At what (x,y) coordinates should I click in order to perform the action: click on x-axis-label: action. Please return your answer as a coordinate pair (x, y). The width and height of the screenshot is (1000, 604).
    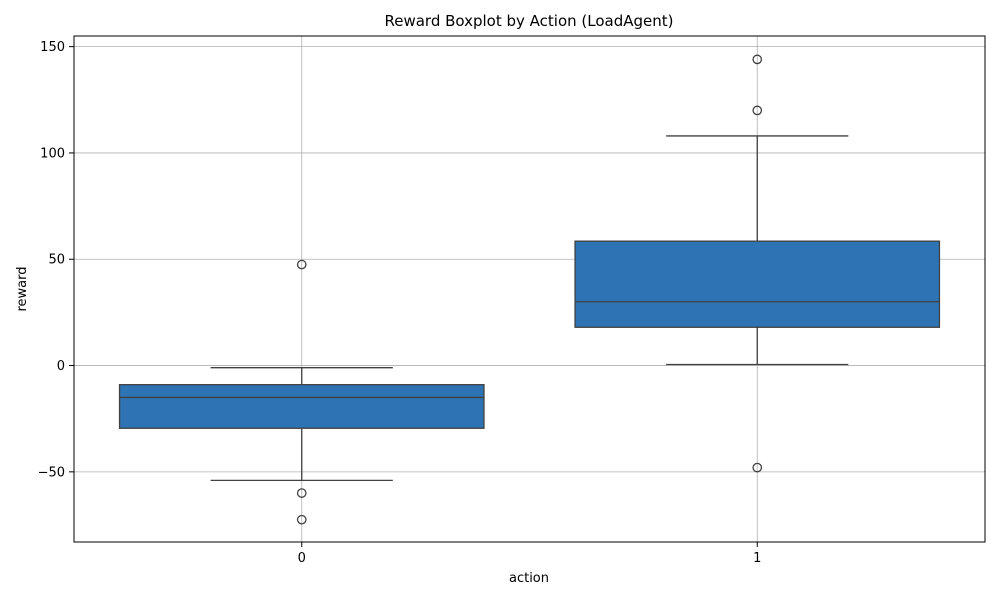
    Looking at the image, I should click on (529, 578).